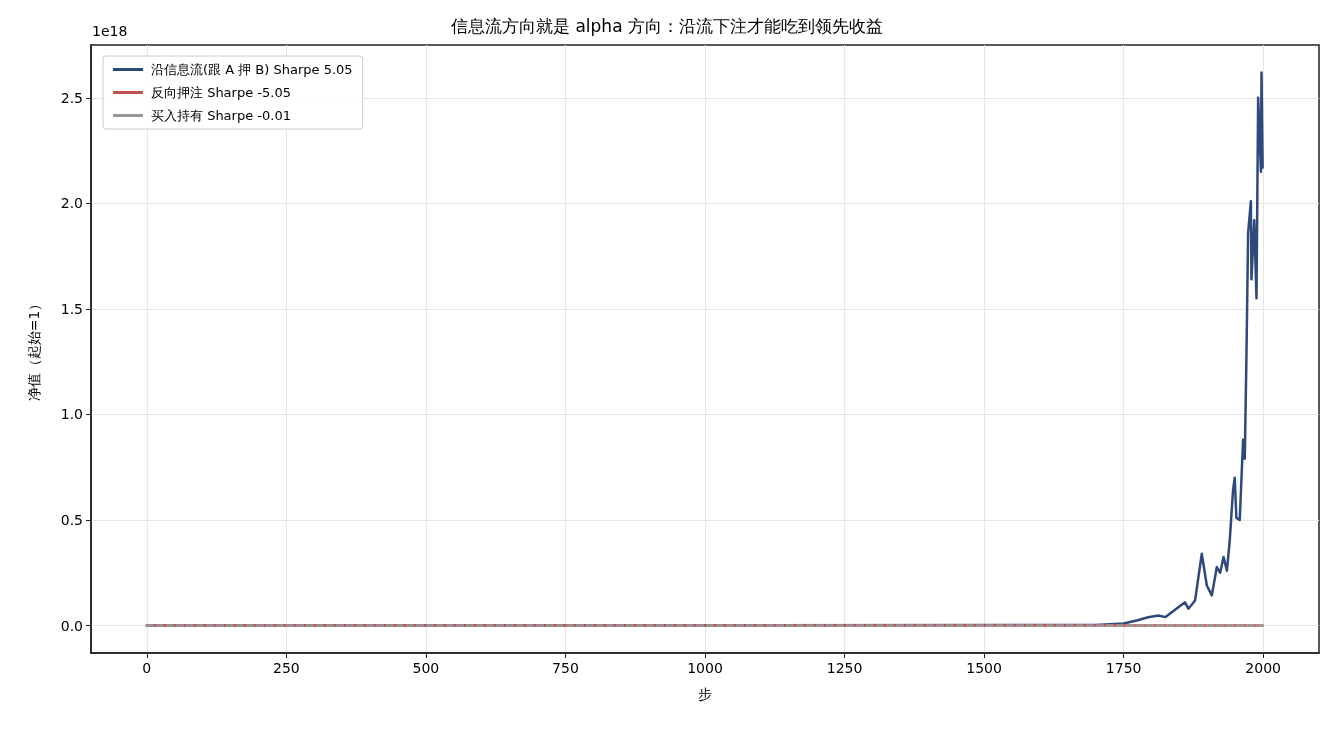 This screenshot has width=1334, height=733. I want to click on legend-label: 买入持有 Sharpe -0.01, so click(221, 115).